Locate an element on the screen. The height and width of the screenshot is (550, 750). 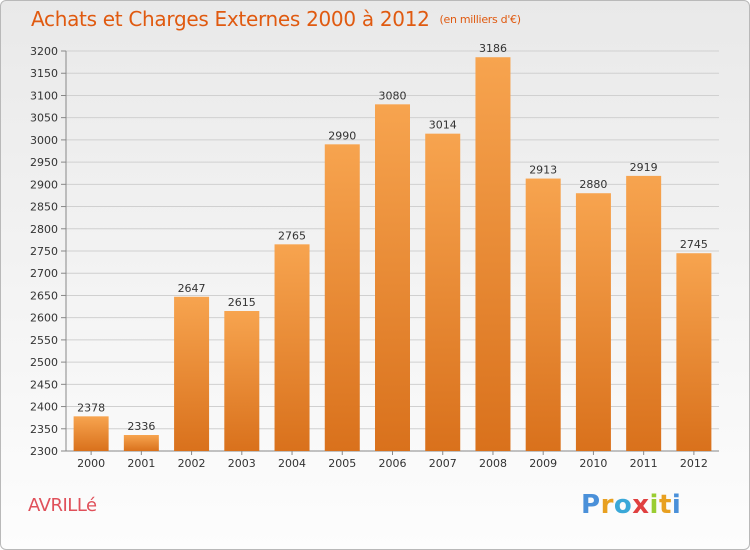
y-tick-label: 2900 is located at coordinates (44, 184).